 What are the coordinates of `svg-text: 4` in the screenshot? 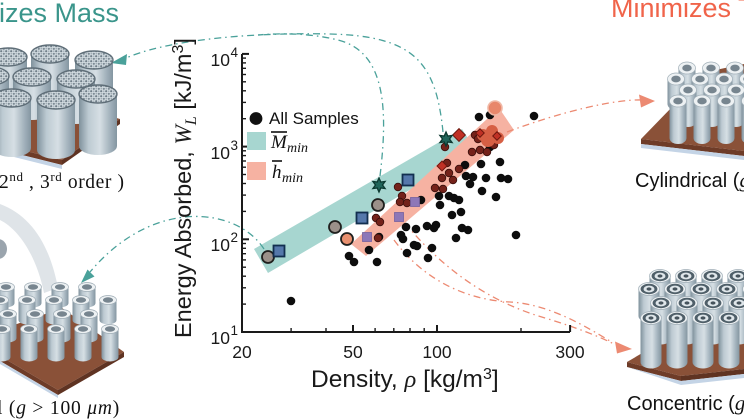 It's located at (235, 52).